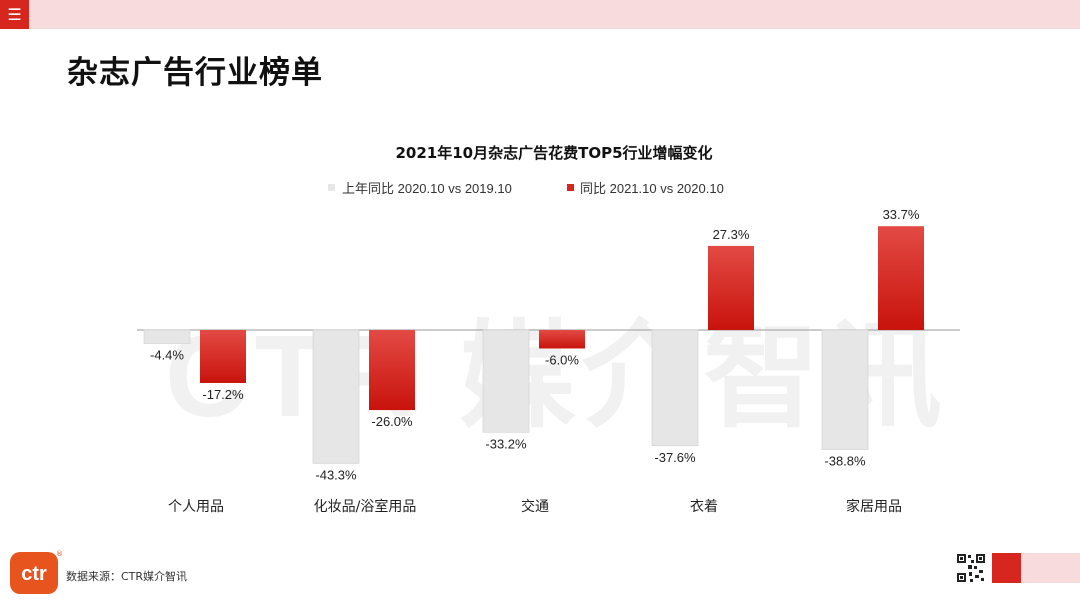  What do you see at coordinates (731, 234) in the screenshot?
I see `data-label-current-year-3: 27.3%` at bounding box center [731, 234].